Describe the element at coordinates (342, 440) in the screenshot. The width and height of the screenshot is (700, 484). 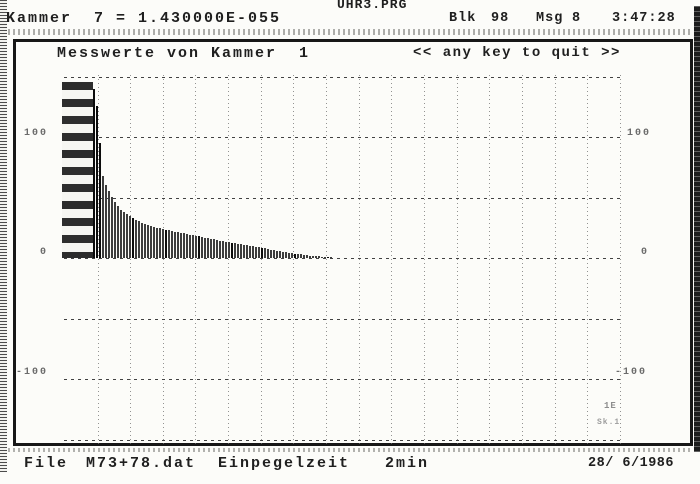
I see `horizontal-gridline--150` at that location.